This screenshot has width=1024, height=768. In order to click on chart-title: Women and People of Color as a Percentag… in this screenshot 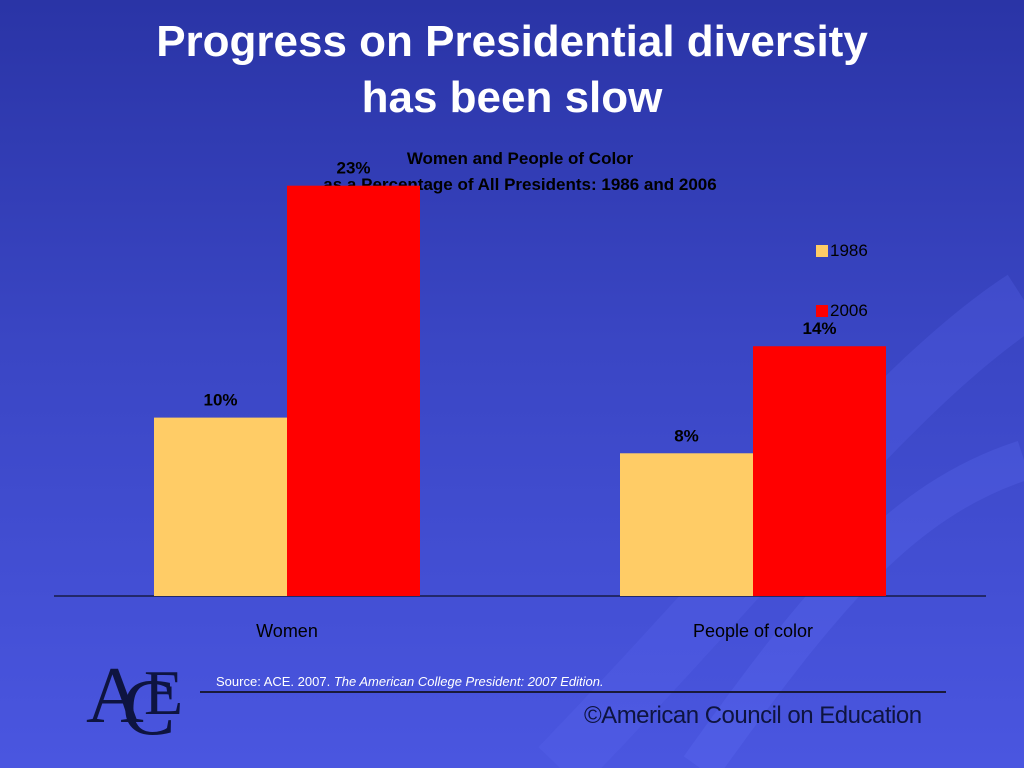, I will do `click(512, 172)`.